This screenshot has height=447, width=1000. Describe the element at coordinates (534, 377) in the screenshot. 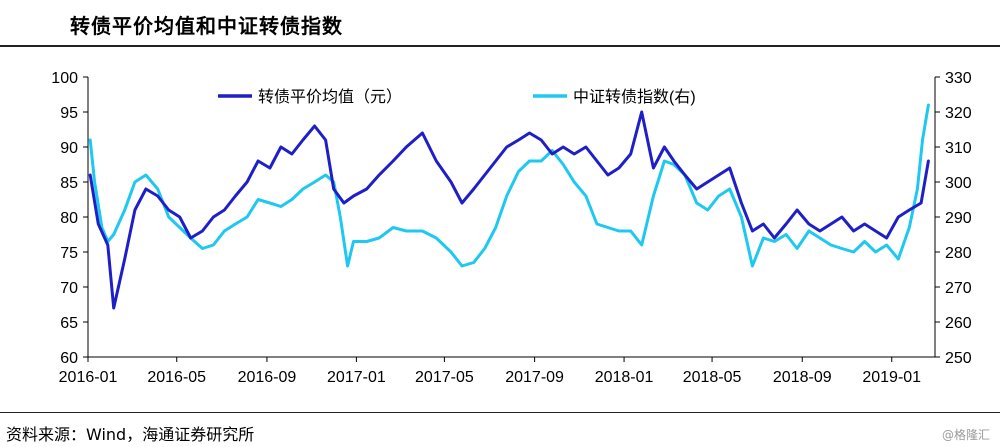

I see `x-tick-label: 2017-09` at that location.